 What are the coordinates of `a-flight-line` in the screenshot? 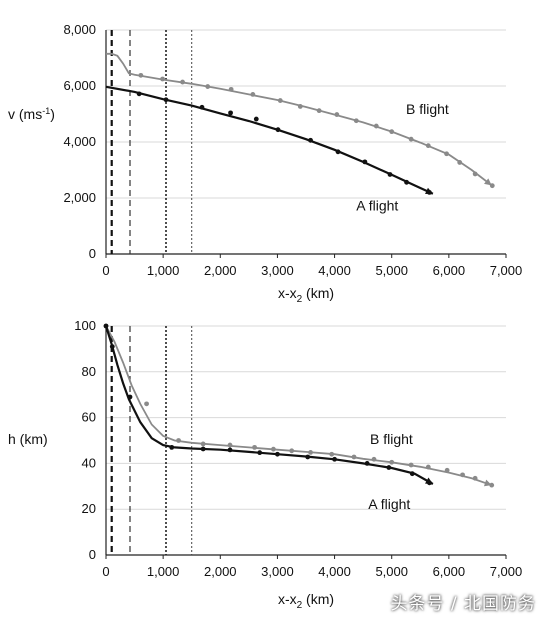 It's located at (269, 140).